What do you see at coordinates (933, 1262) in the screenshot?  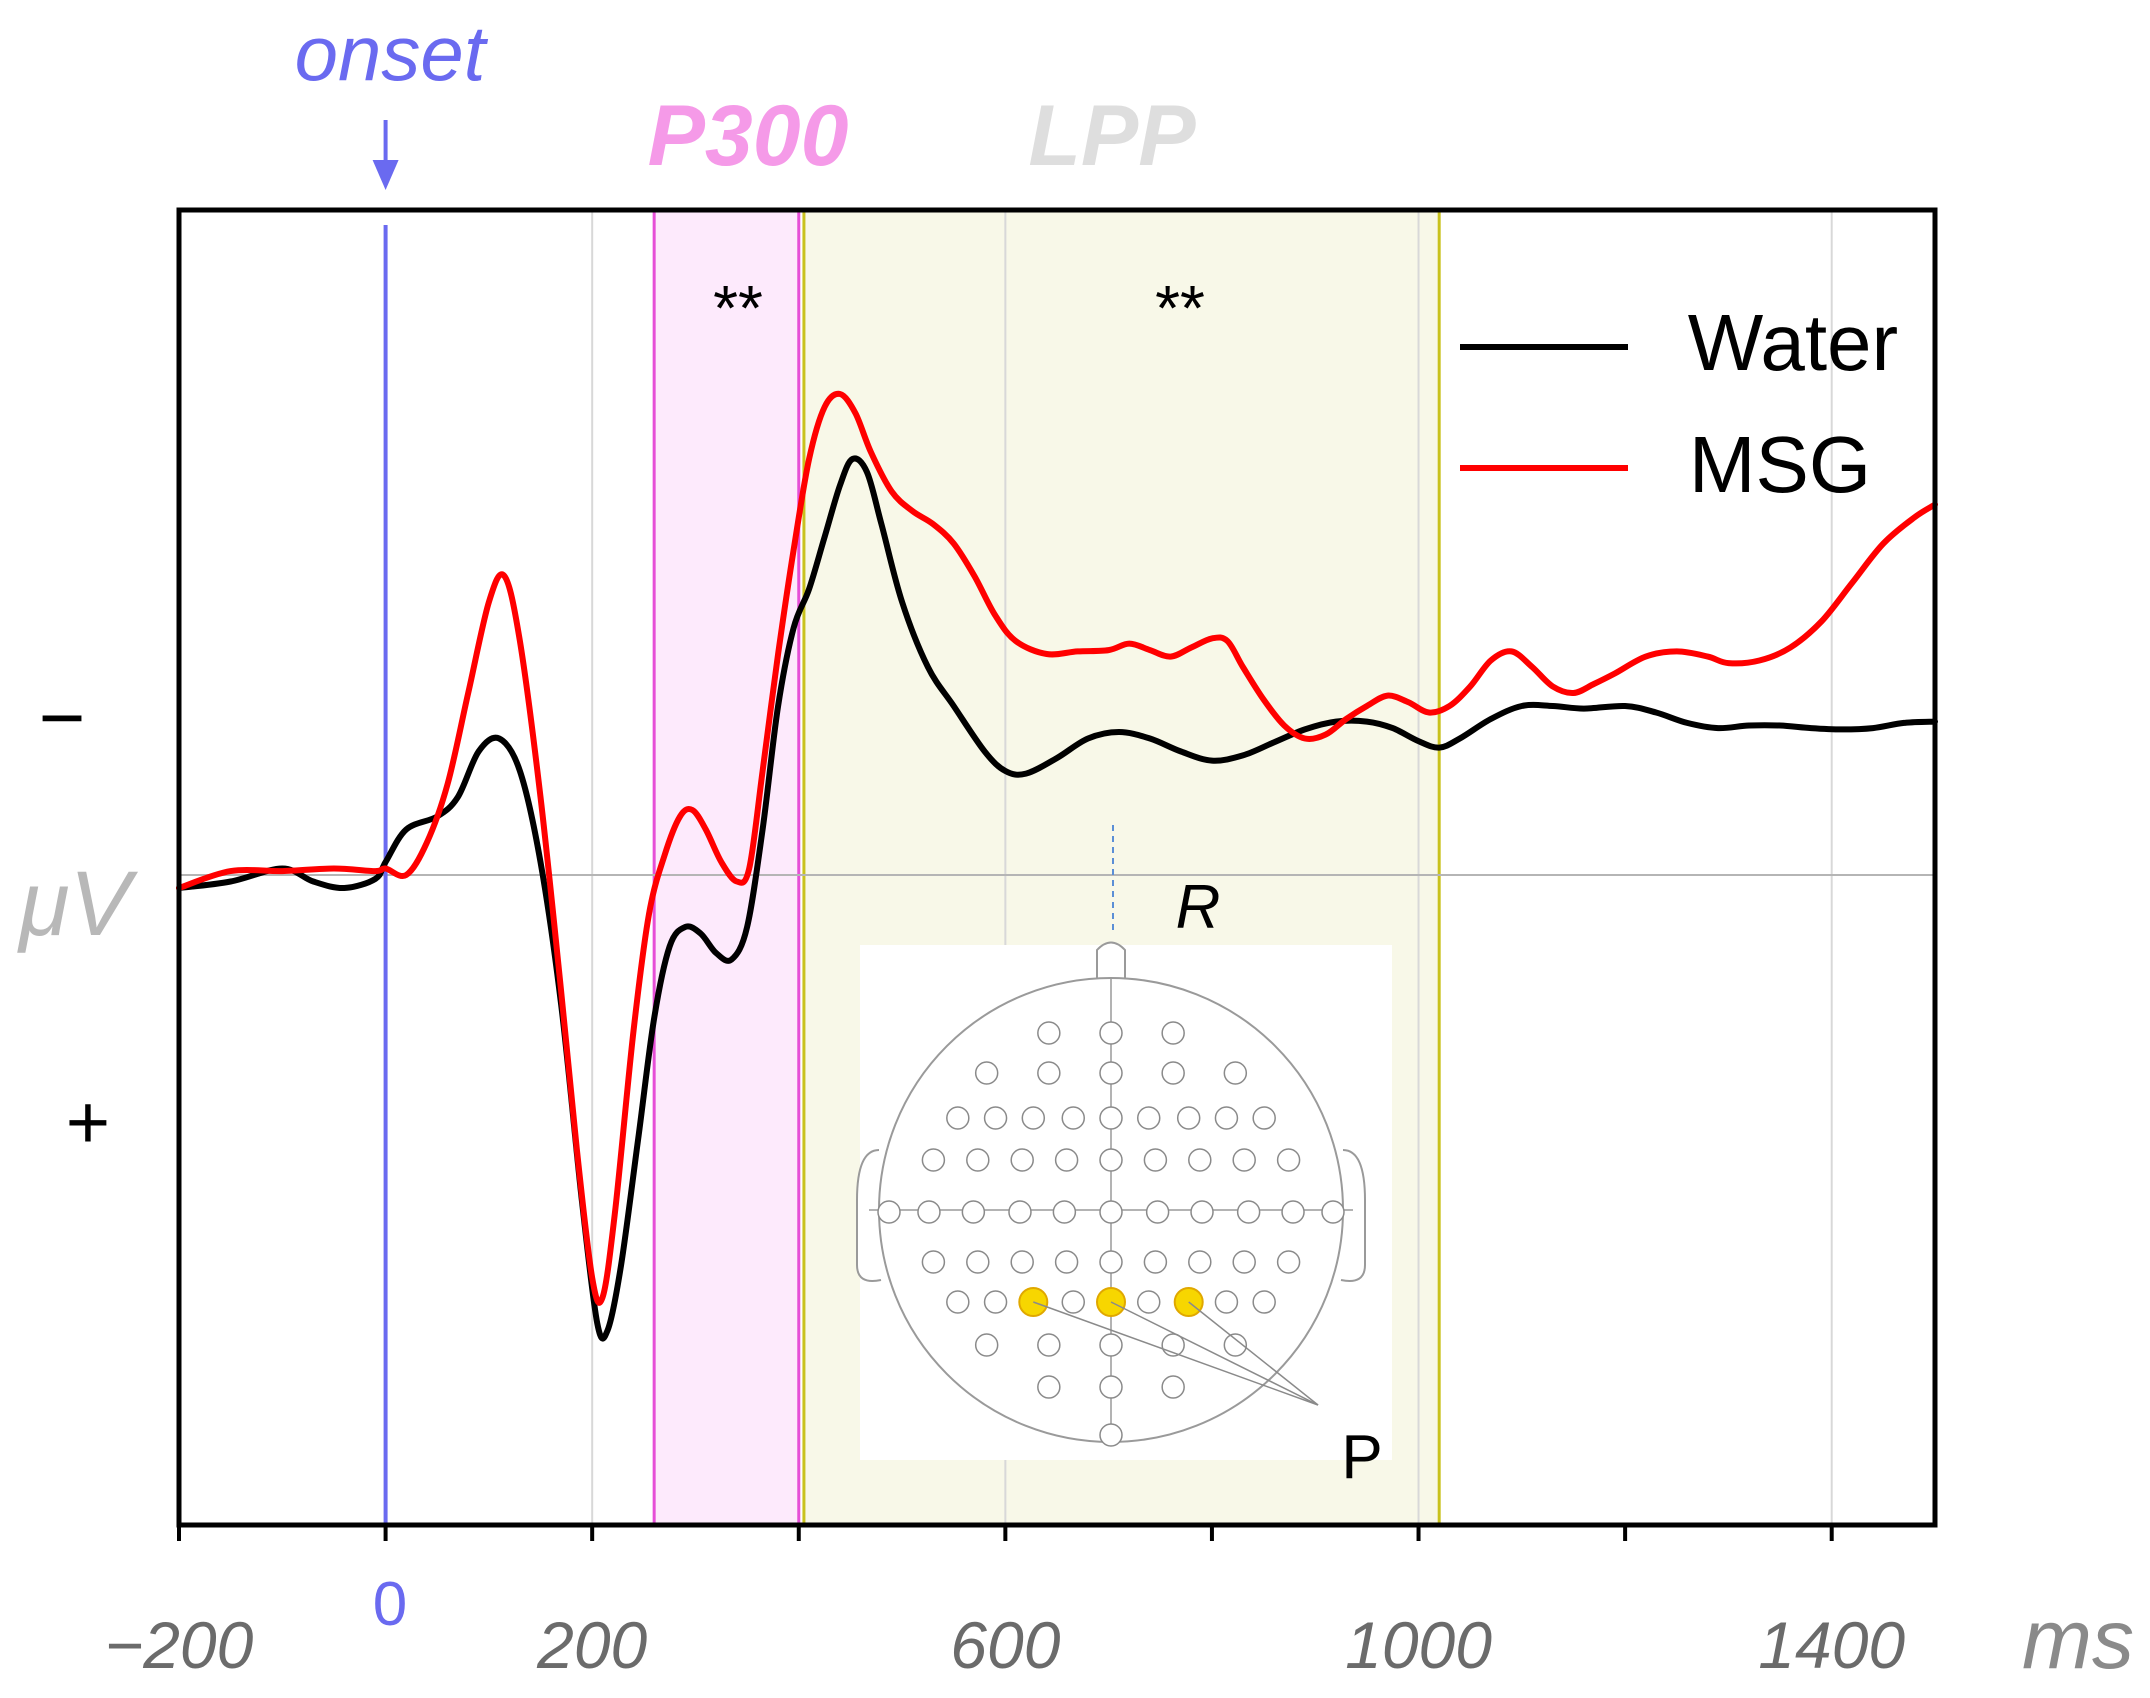 I see `electrode-tp7` at bounding box center [933, 1262].